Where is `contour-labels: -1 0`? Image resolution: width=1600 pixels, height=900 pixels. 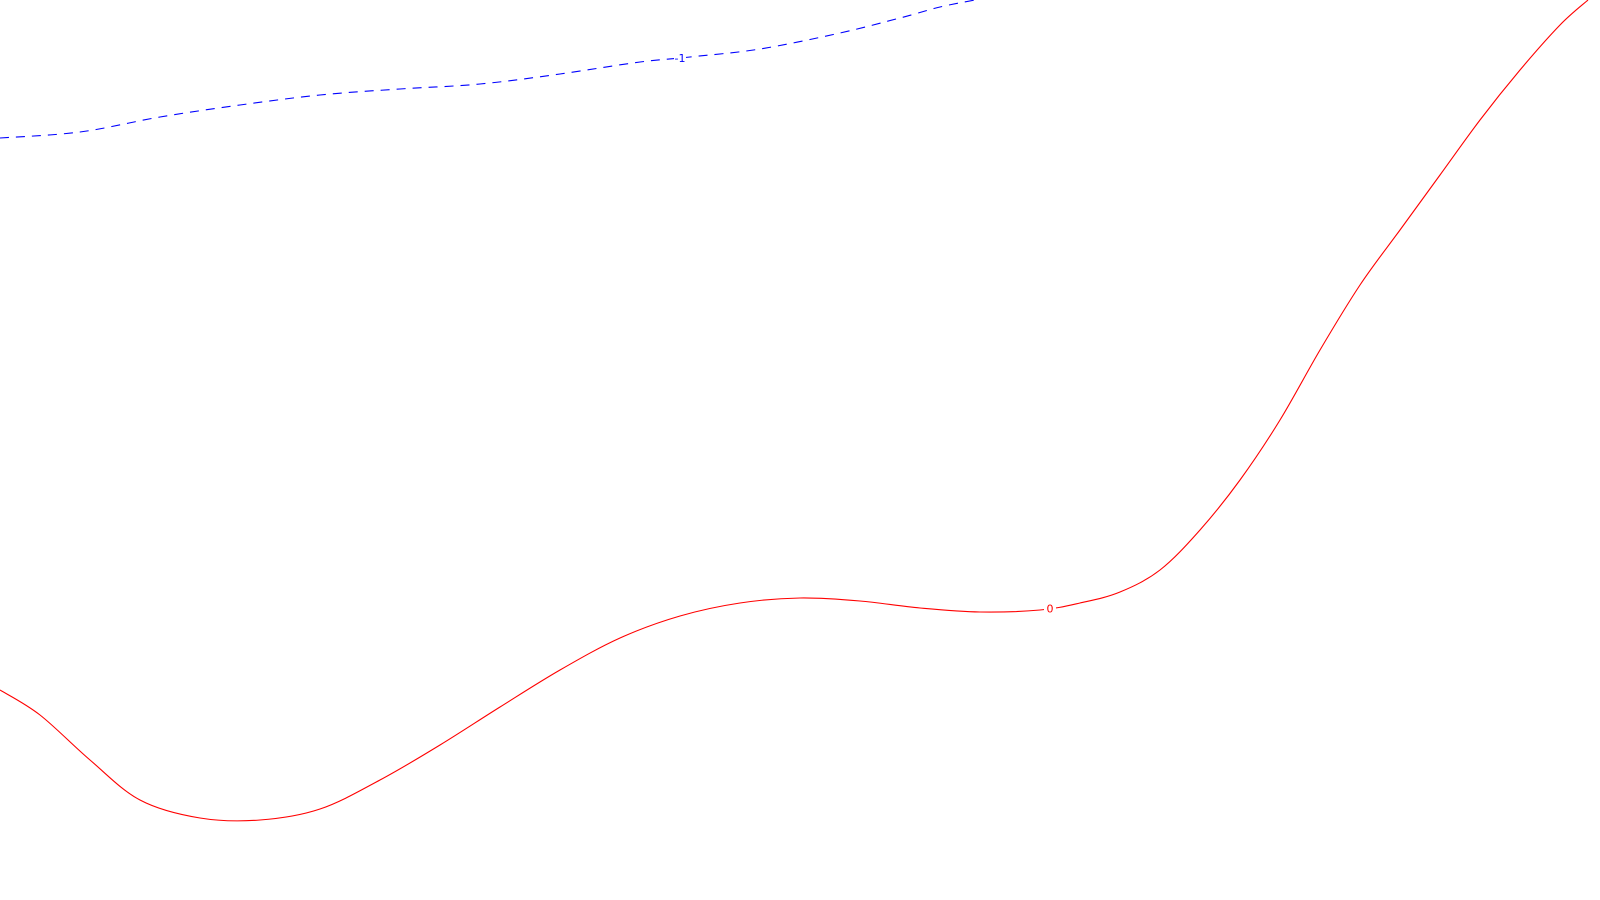 contour-labels: -1 0 is located at coordinates (865, 333).